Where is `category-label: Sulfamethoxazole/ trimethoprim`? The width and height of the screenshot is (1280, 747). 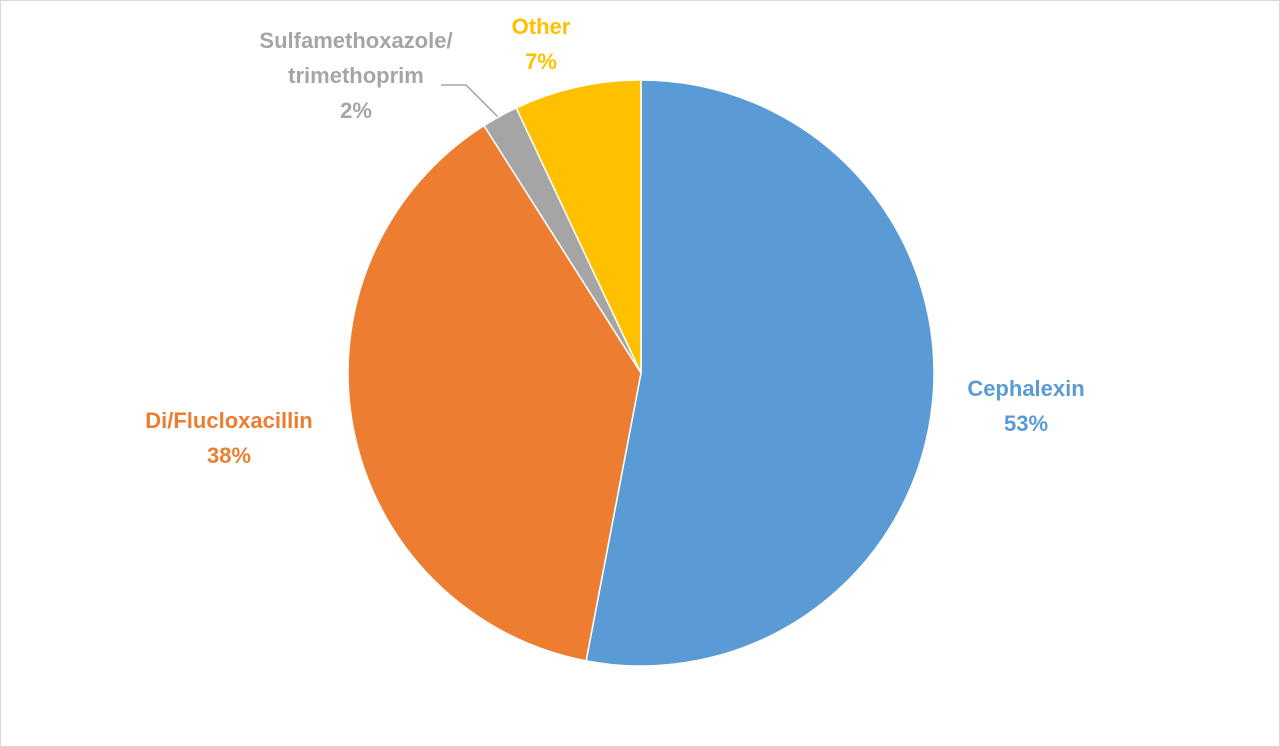 category-label: Sulfamethoxazole/ trimethoprim is located at coordinates (356, 58).